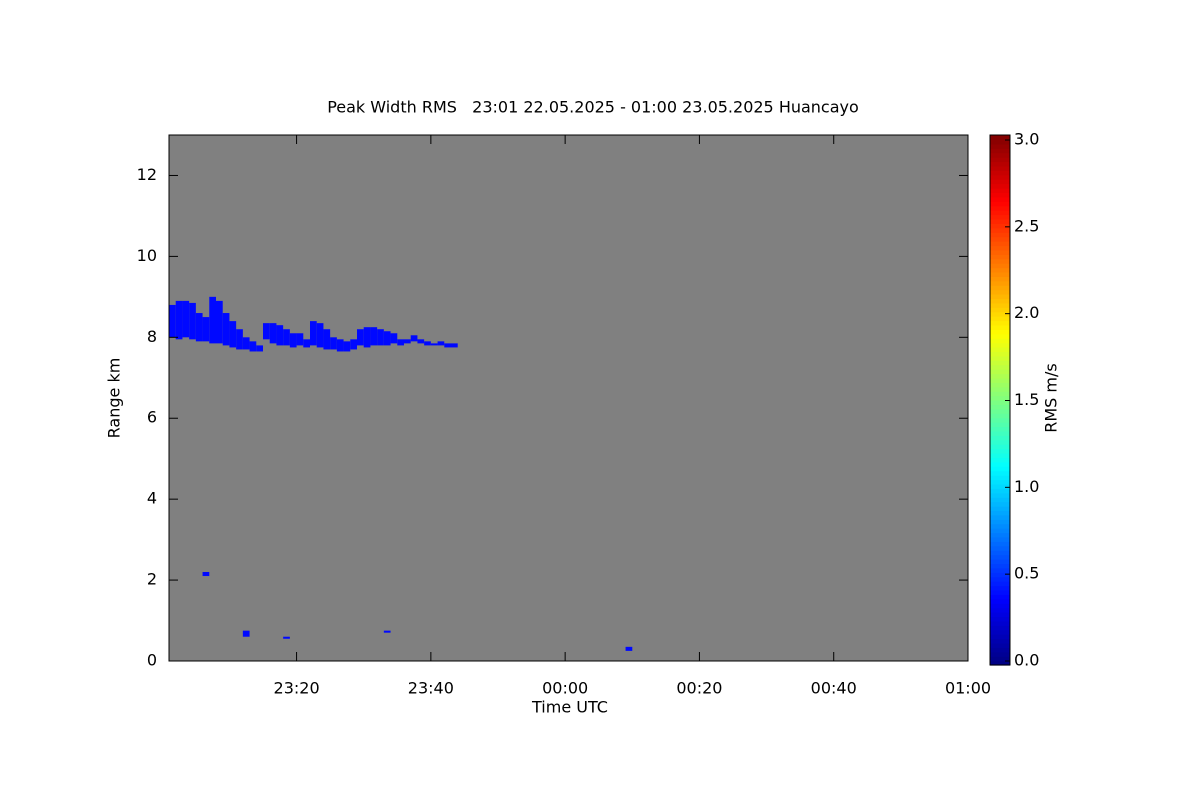  Describe the element at coordinates (1026, 225) in the screenshot. I see `colorbar-tick-label: 2.5` at that location.